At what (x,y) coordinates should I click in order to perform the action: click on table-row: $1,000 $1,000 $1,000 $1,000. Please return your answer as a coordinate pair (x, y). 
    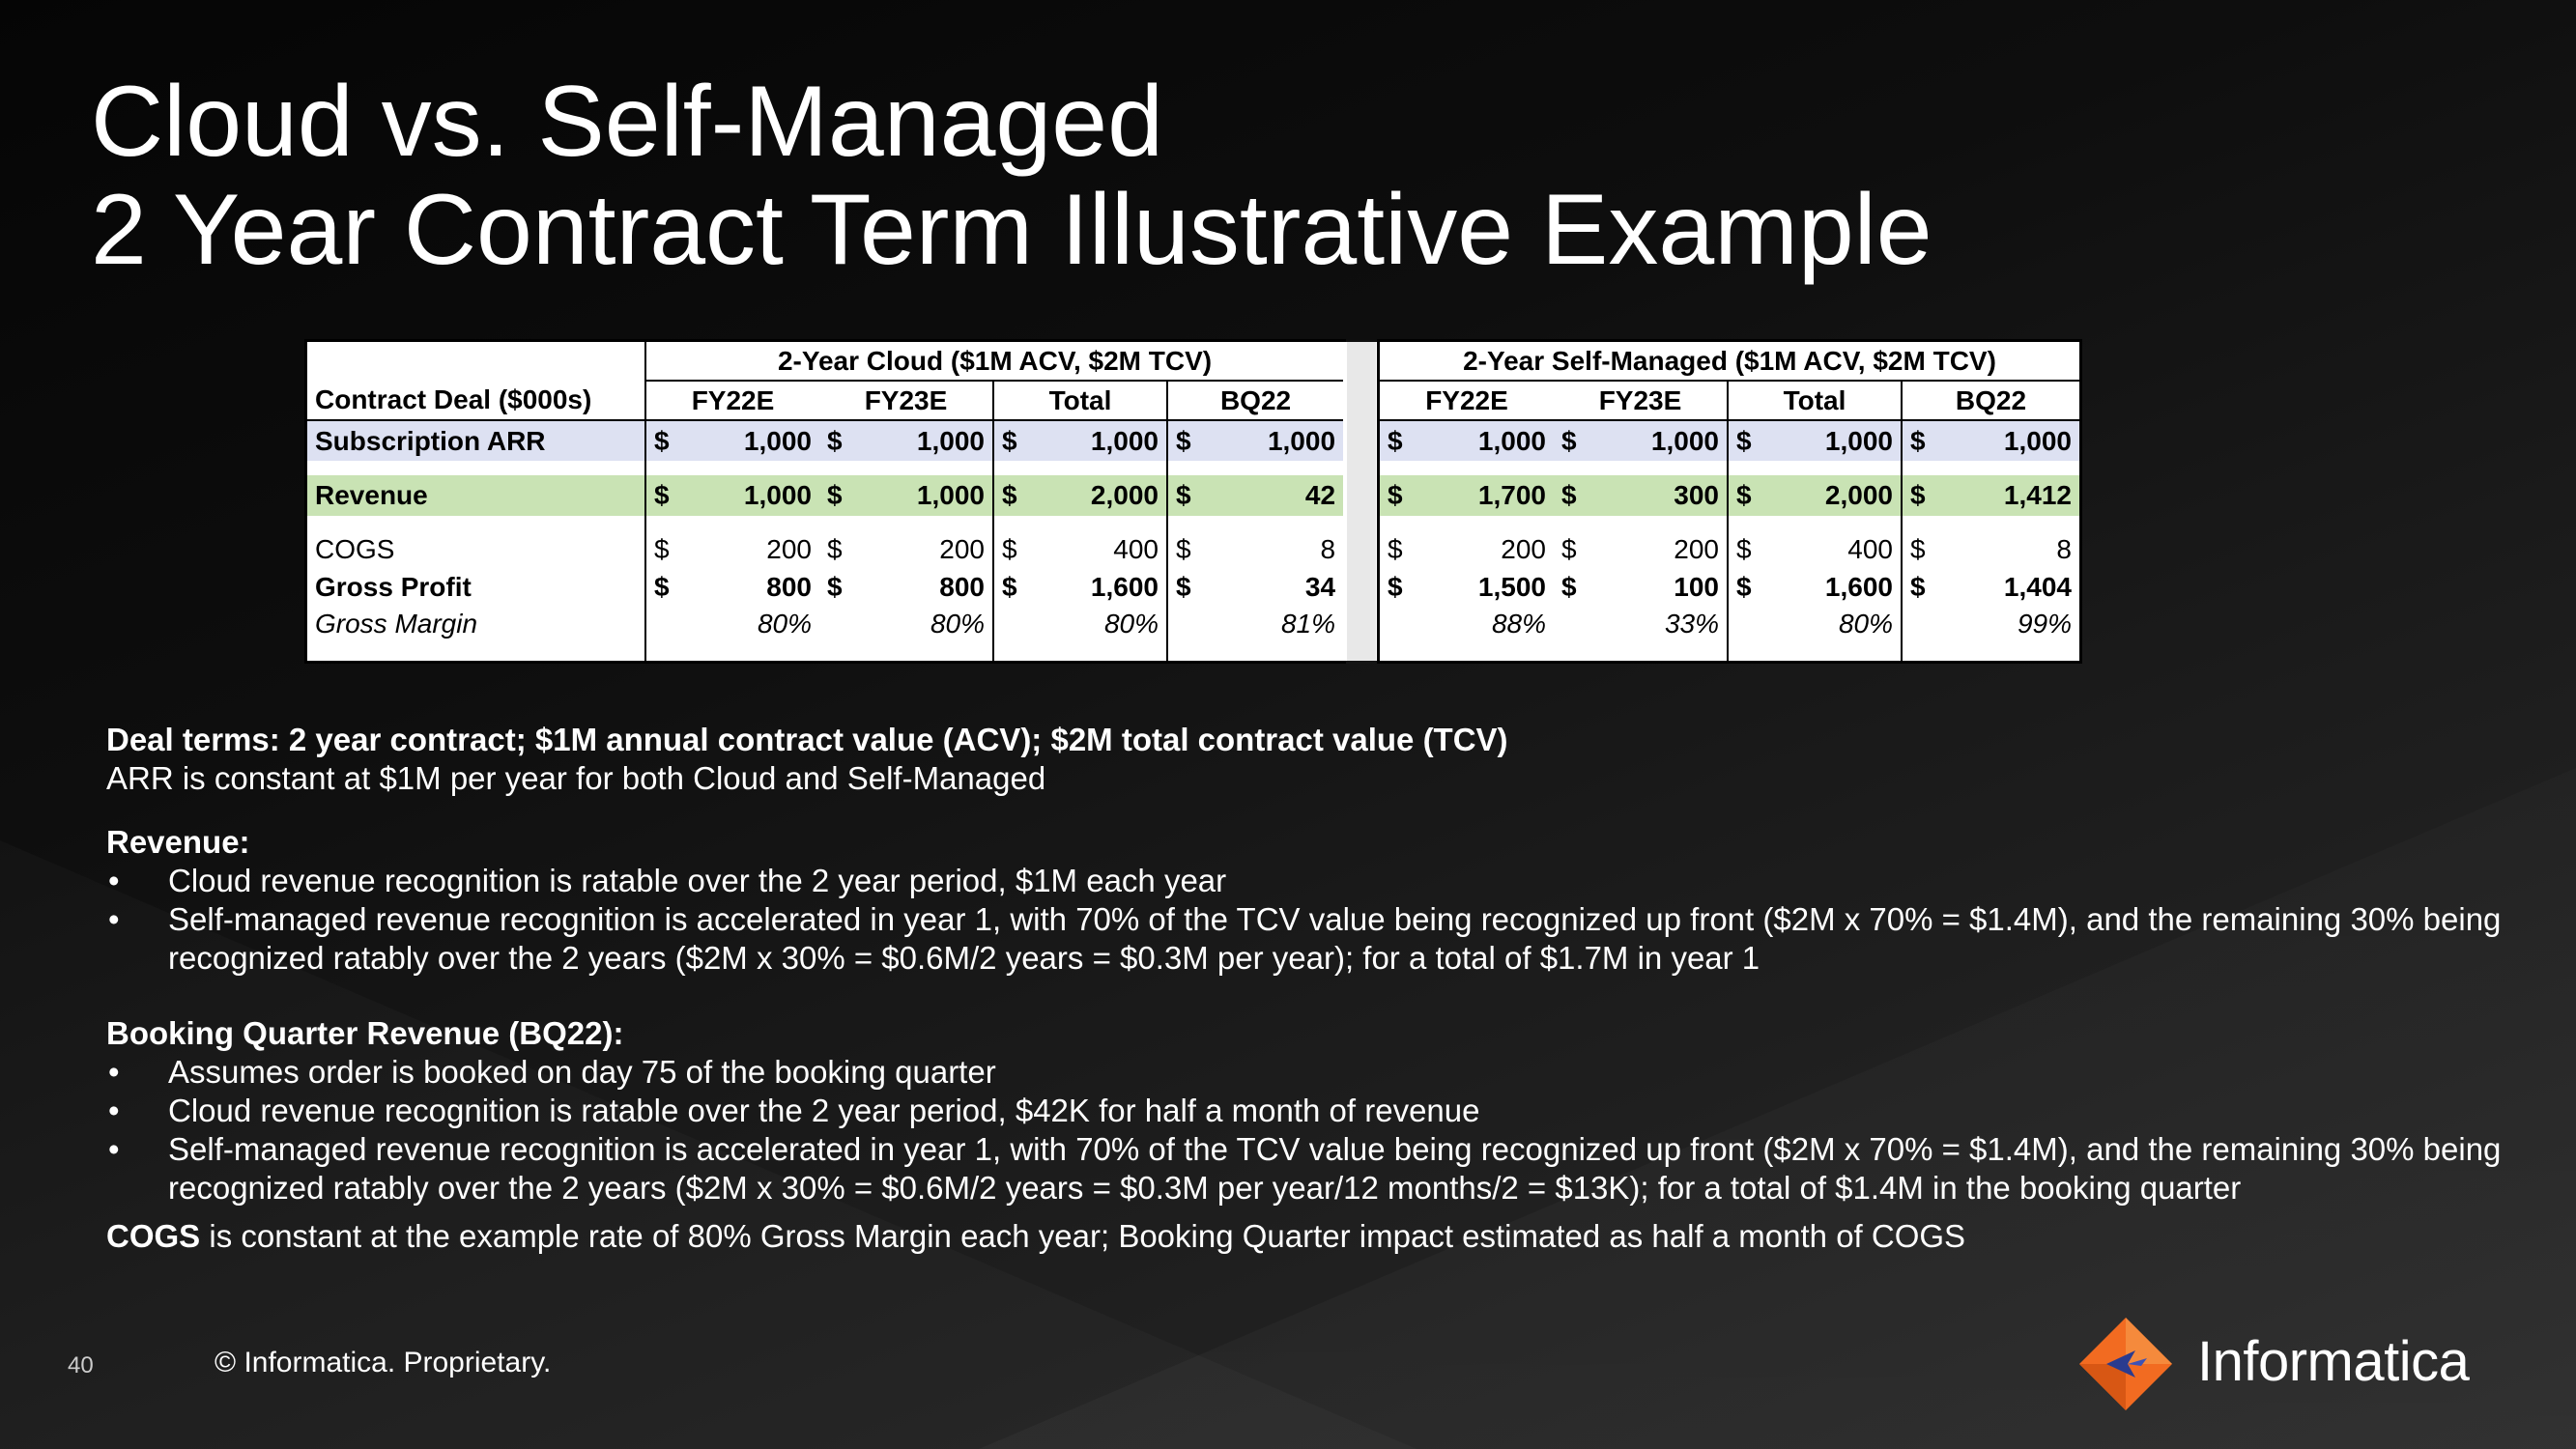
    Looking at the image, I should click on (1730, 440).